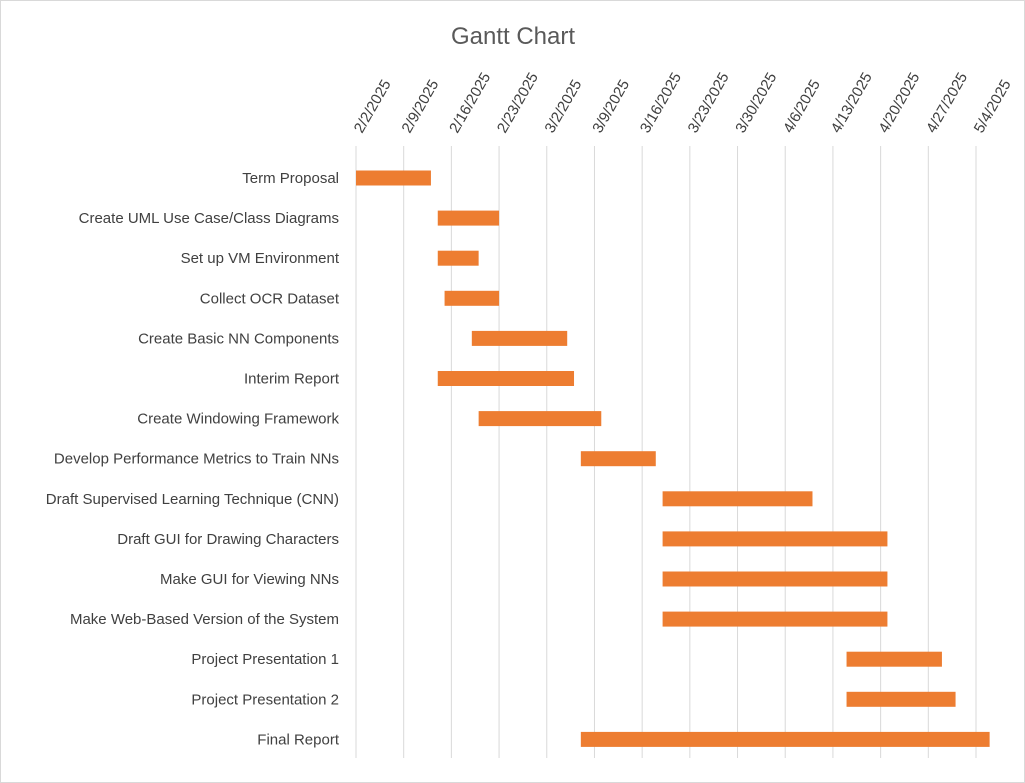 This screenshot has height=783, width=1025. I want to click on task-label: Create Basic NN Components, so click(238, 338).